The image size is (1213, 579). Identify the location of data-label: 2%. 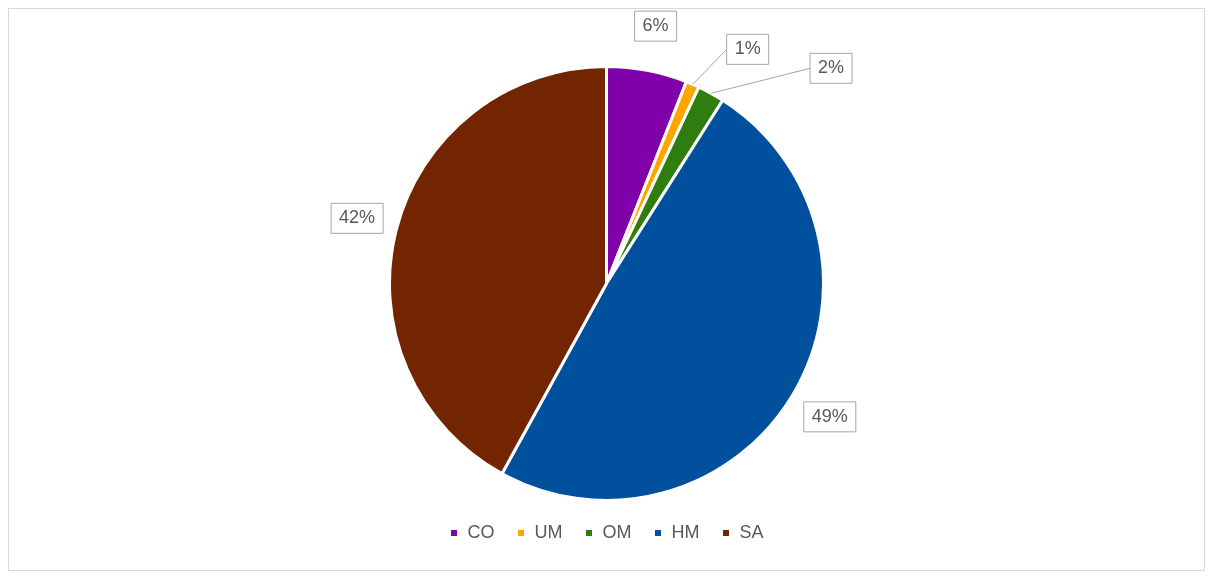
(831, 67).